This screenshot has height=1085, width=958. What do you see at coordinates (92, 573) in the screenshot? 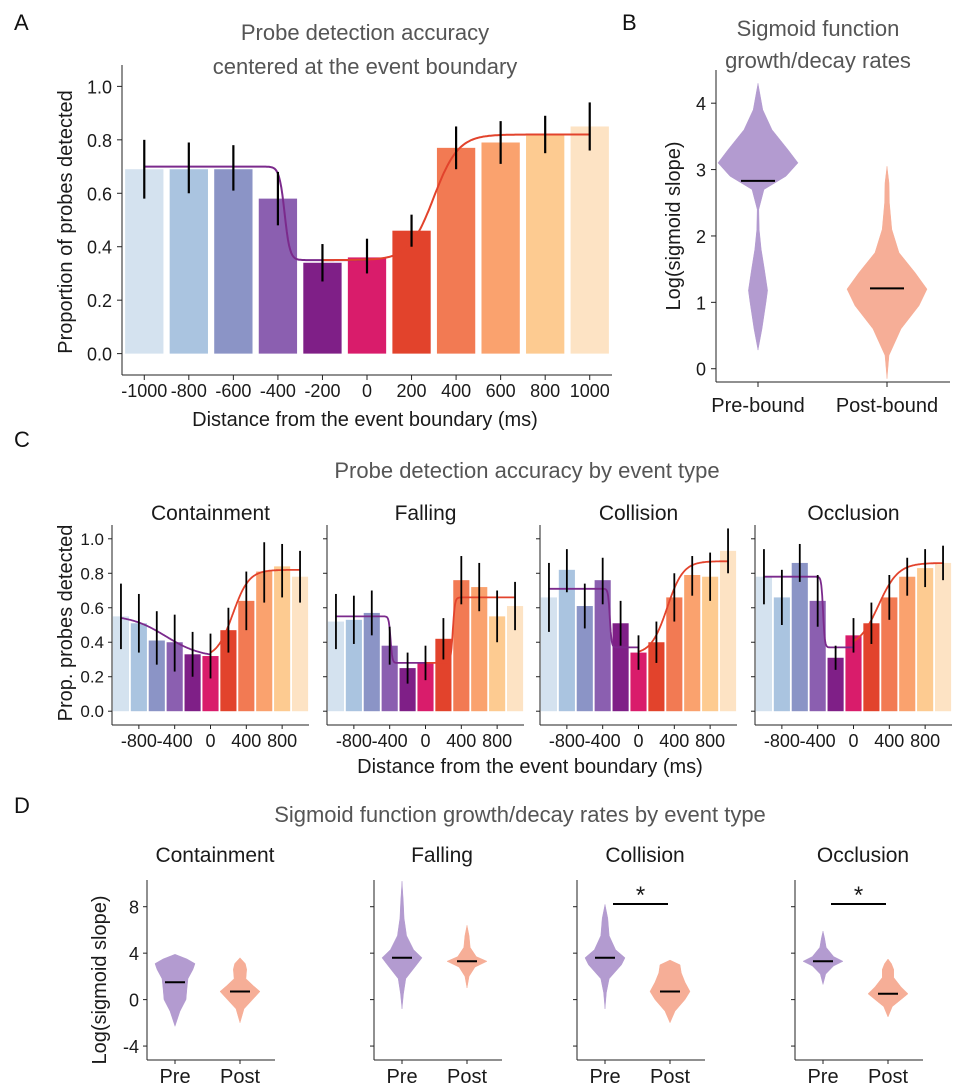
I see `panel-c-ytick-label: 0.8` at bounding box center [92, 573].